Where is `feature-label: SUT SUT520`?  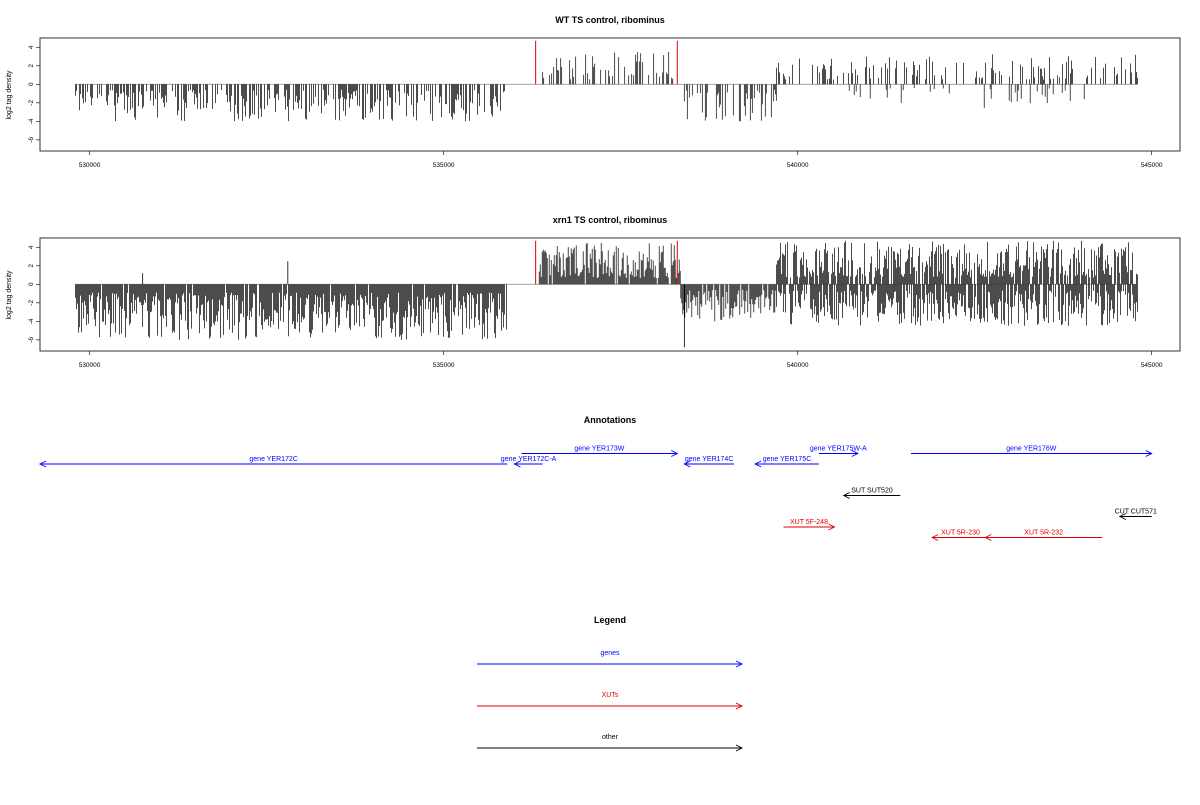
feature-label: SUT SUT520 is located at coordinates (872, 491).